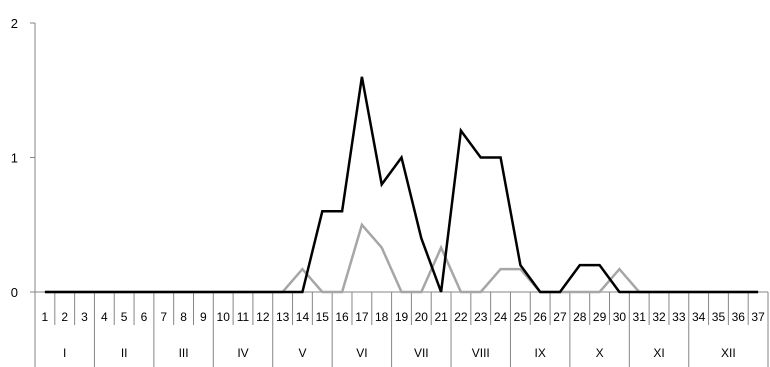 This screenshot has width=770, height=367. What do you see at coordinates (739, 317) in the screenshot?
I see `x-tick-label: 36` at bounding box center [739, 317].